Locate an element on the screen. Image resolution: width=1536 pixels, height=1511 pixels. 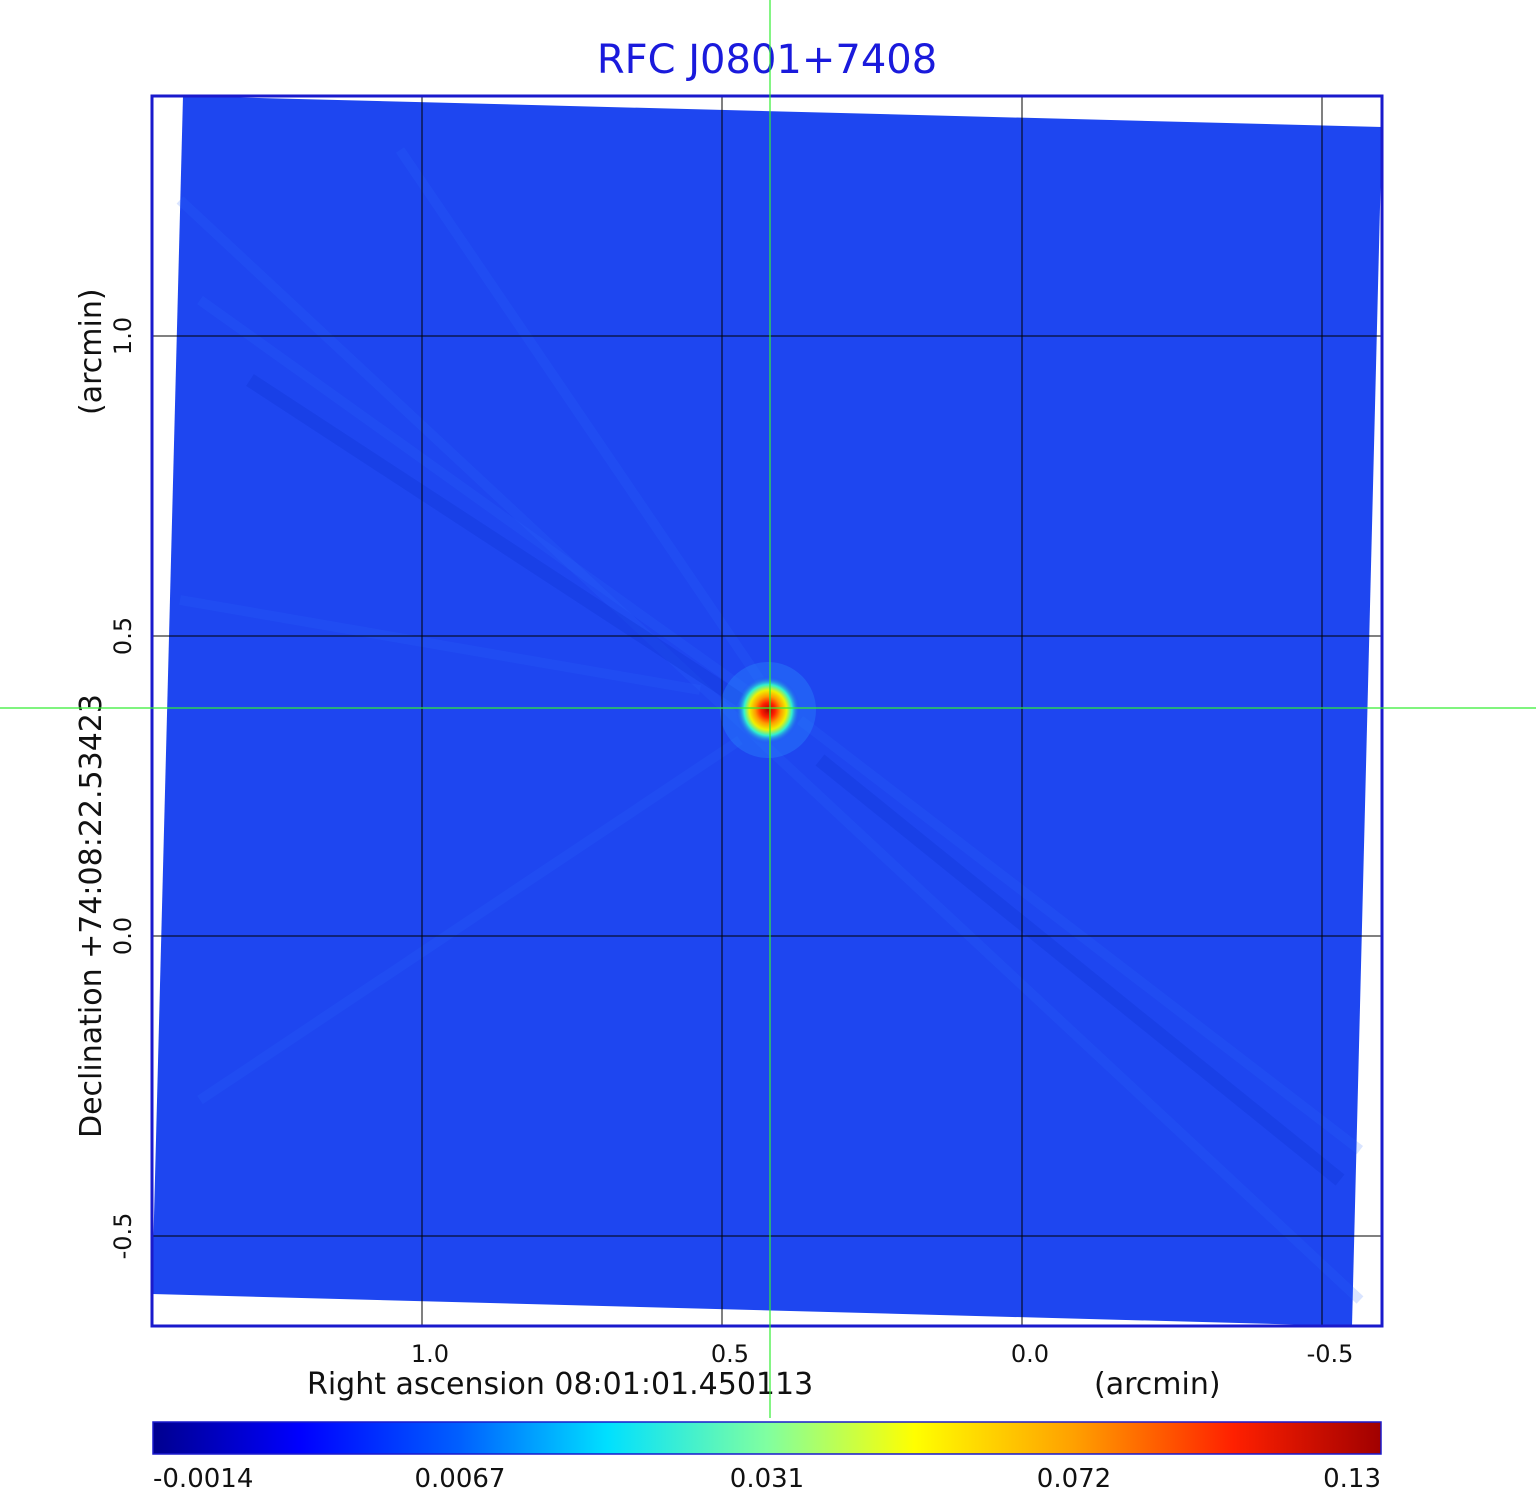
y-tick-label: 1.0 is located at coordinates (123, 336).